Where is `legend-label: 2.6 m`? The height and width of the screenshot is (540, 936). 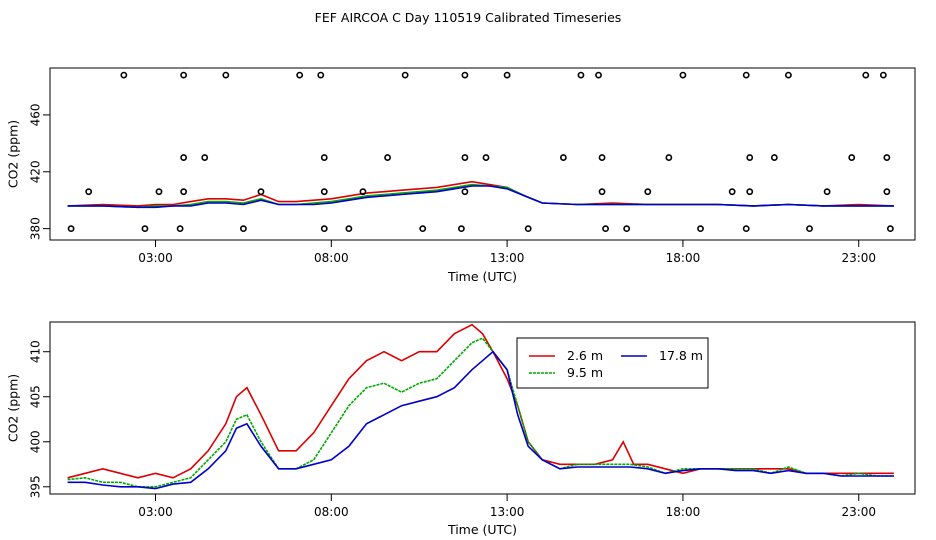 legend-label: 2.6 m is located at coordinates (585, 355).